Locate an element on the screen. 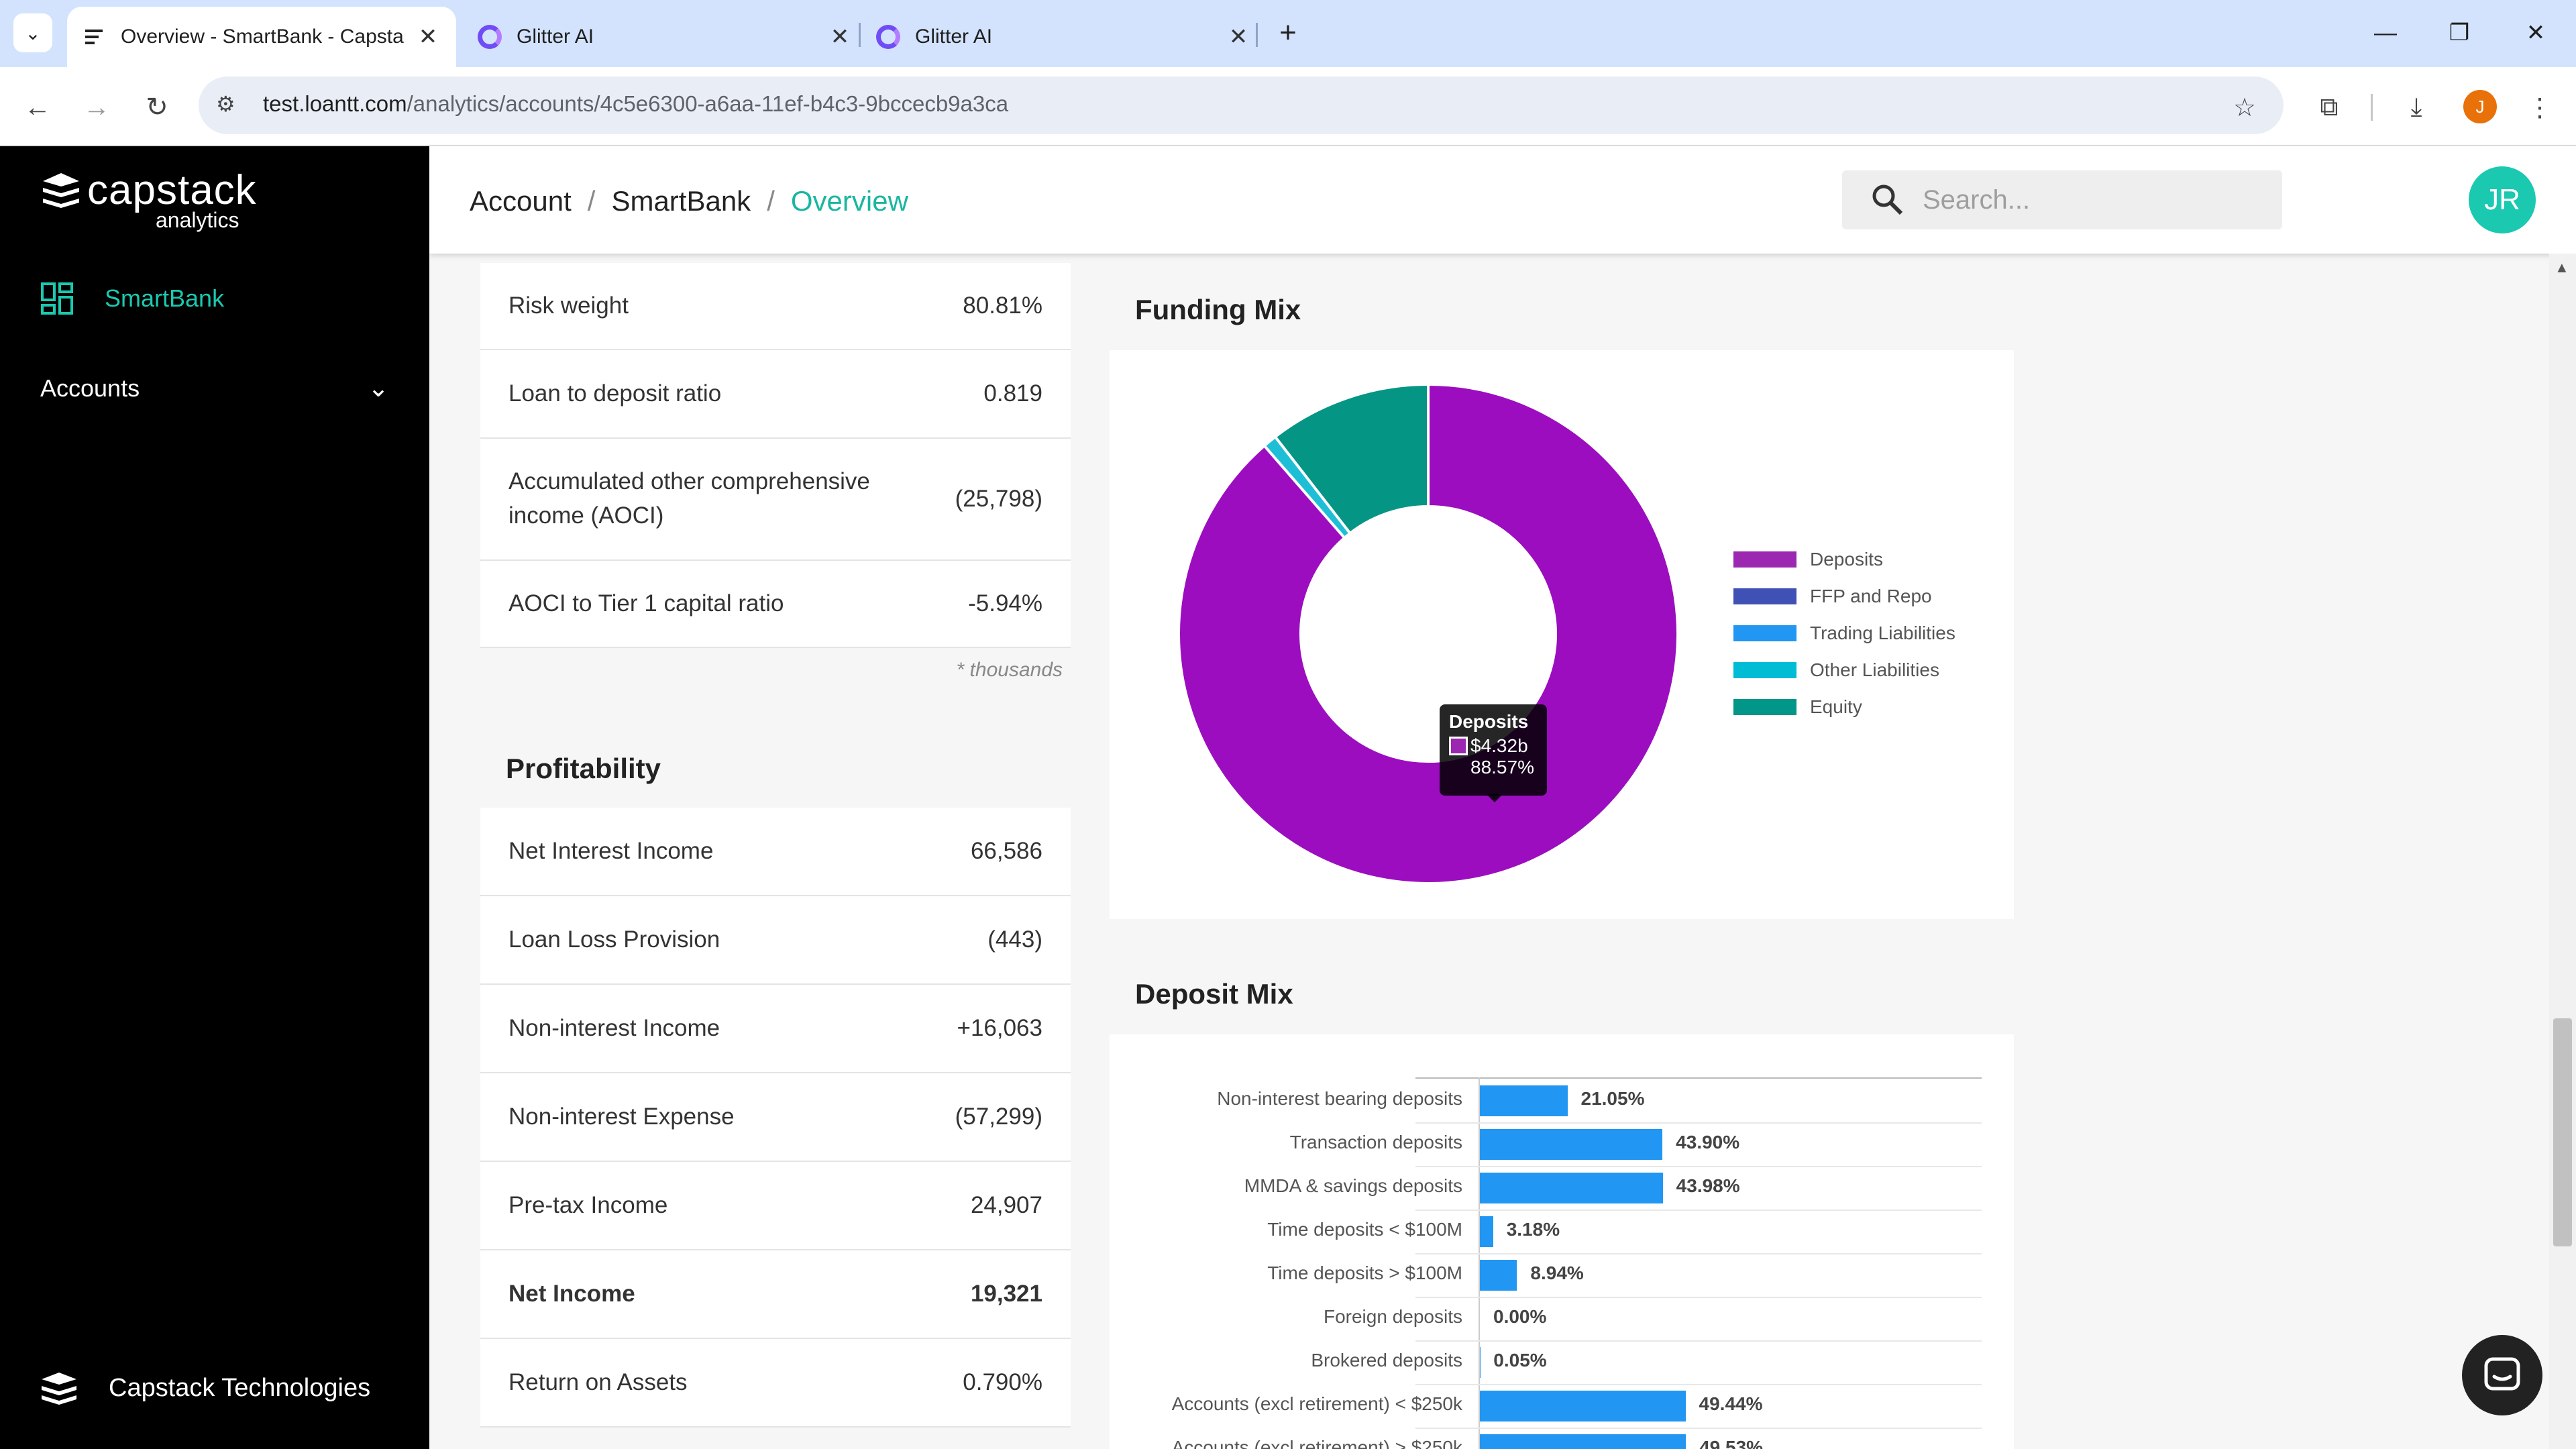  bar-value-label: 0.05% is located at coordinates (1520, 1360).